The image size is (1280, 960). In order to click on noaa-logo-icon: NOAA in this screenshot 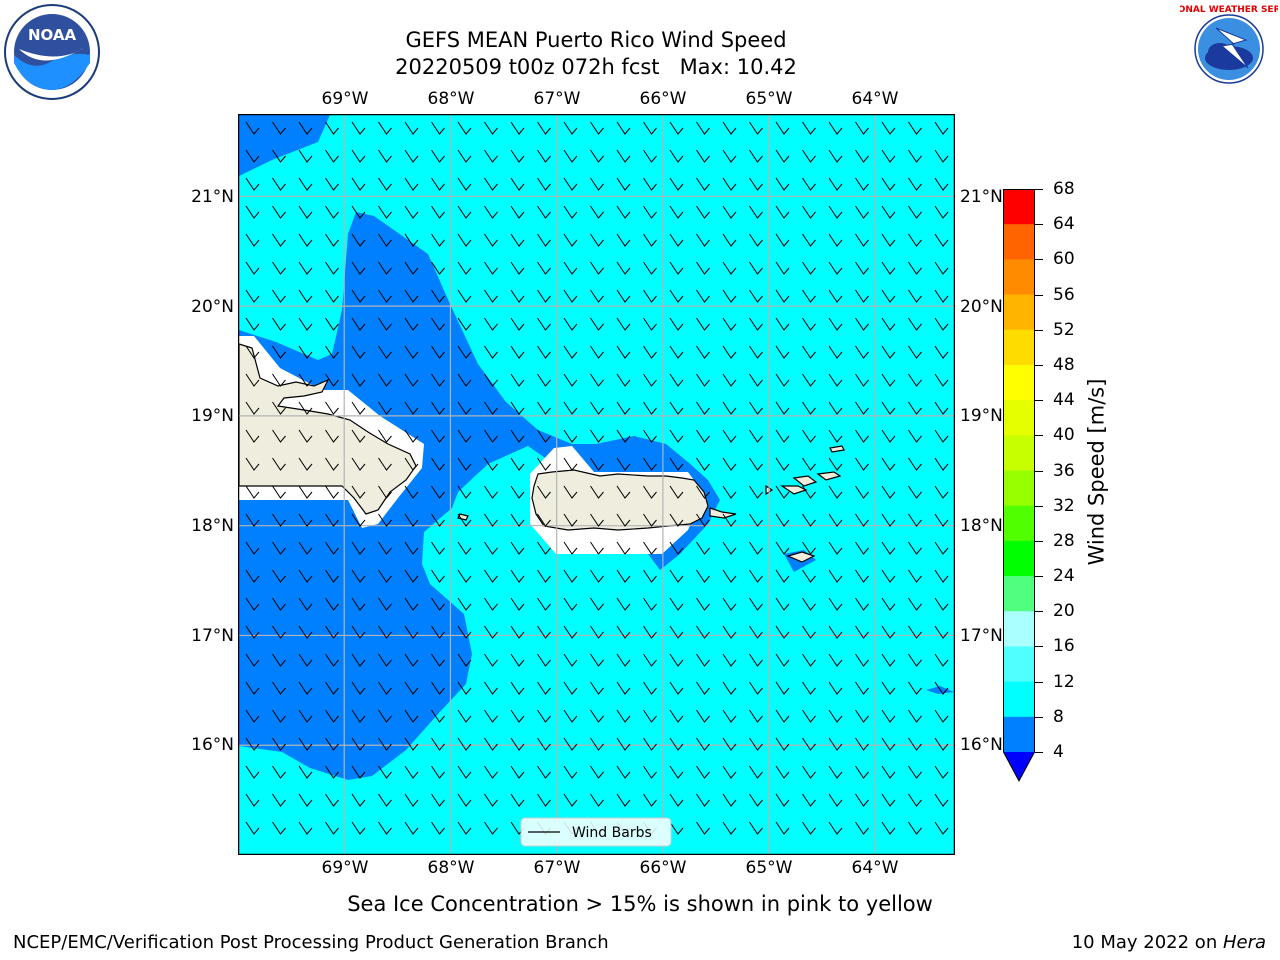, I will do `click(52, 52)`.